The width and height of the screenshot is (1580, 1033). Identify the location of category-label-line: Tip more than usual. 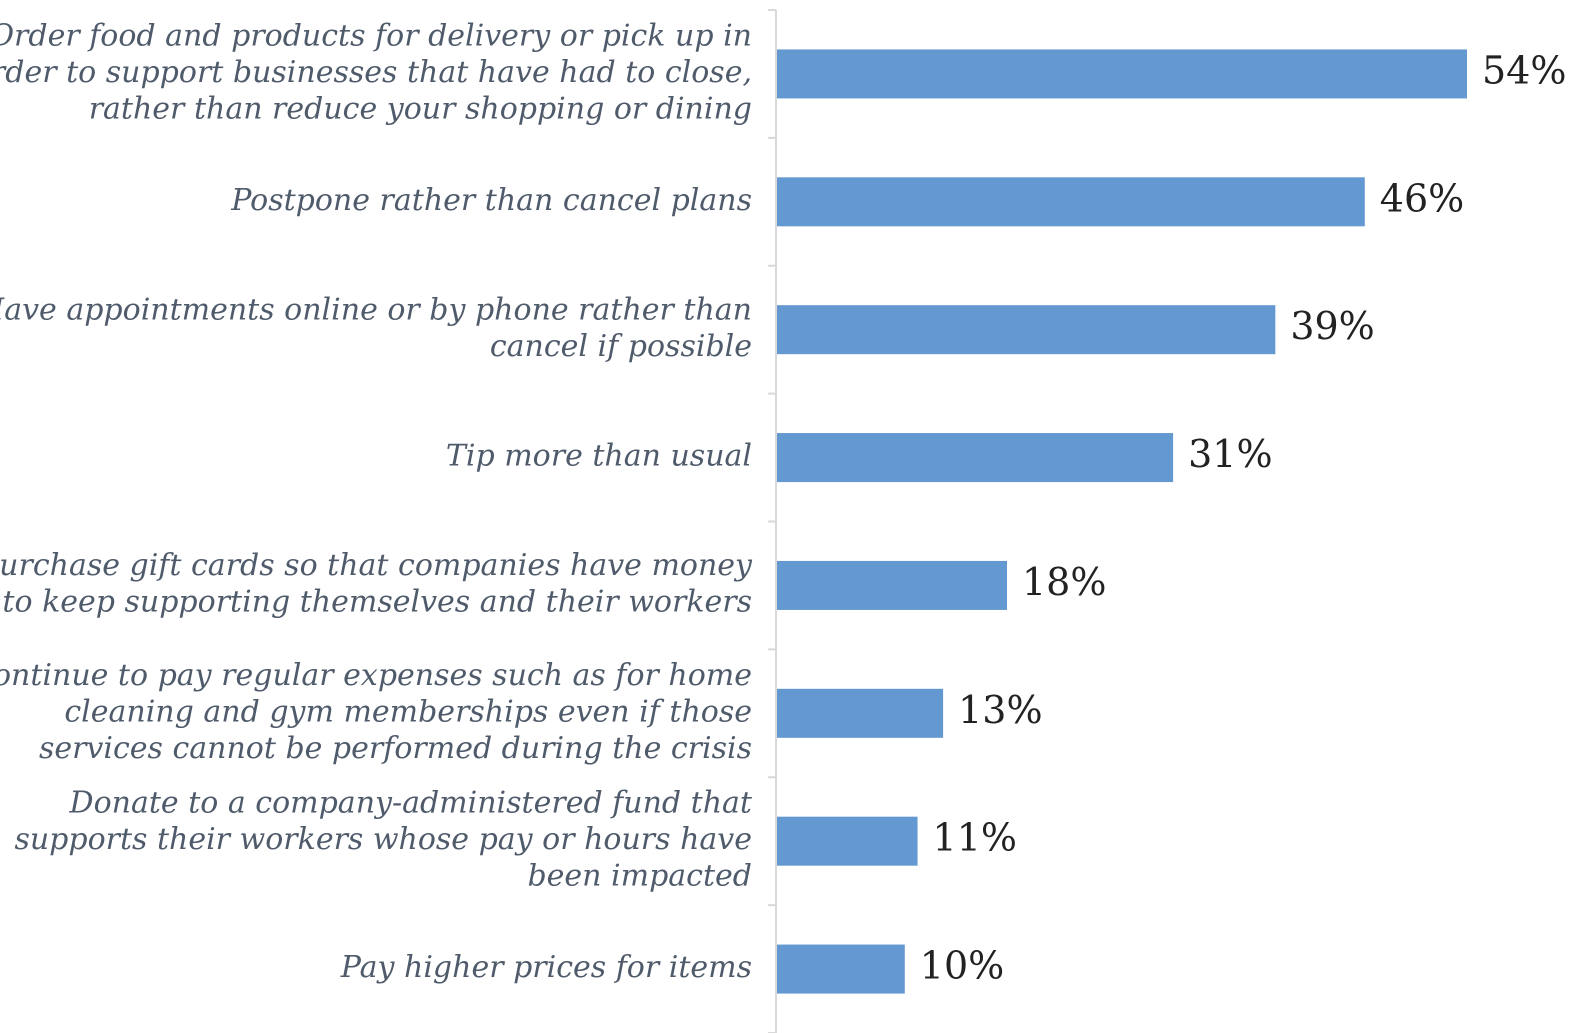
(599, 456).